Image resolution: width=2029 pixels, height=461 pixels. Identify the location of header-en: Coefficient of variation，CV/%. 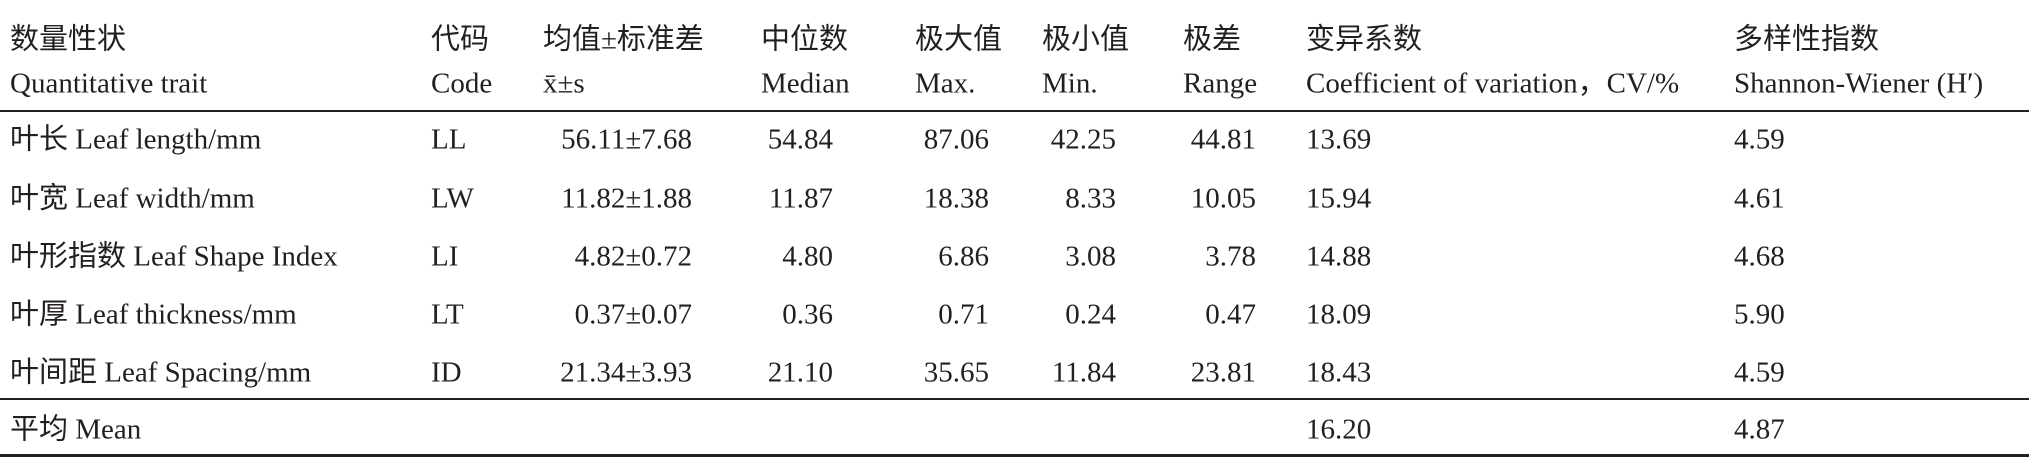
(1493, 83).